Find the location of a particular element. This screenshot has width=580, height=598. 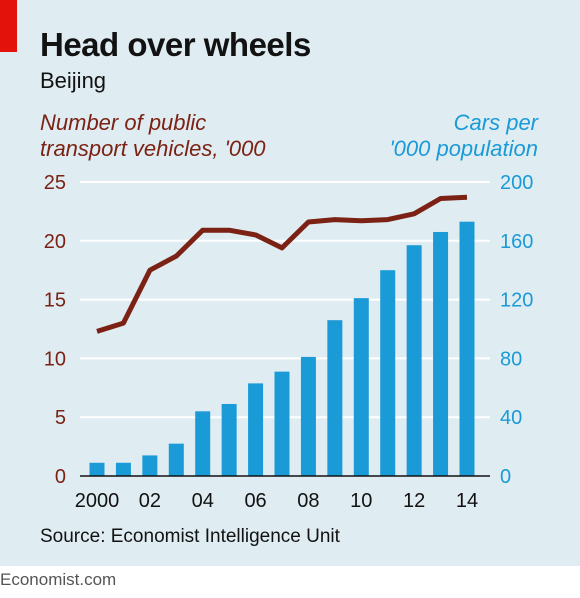

left-axis-tick-label: 25 is located at coordinates (55, 183).